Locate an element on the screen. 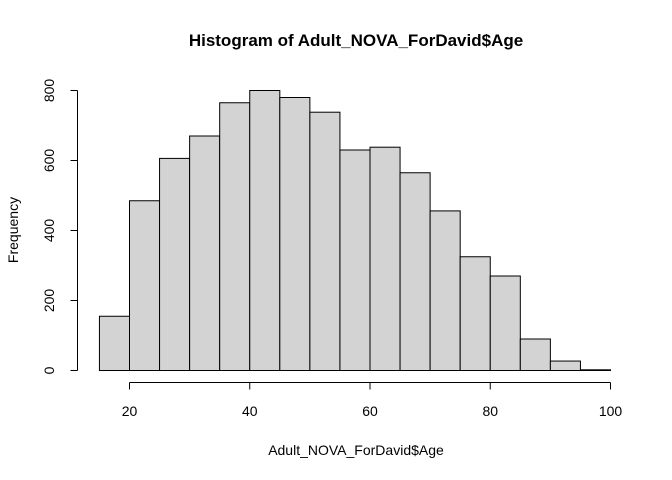 This screenshot has height=480, width=672. y-axis-label: Frequency is located at coordinates (13, 230).